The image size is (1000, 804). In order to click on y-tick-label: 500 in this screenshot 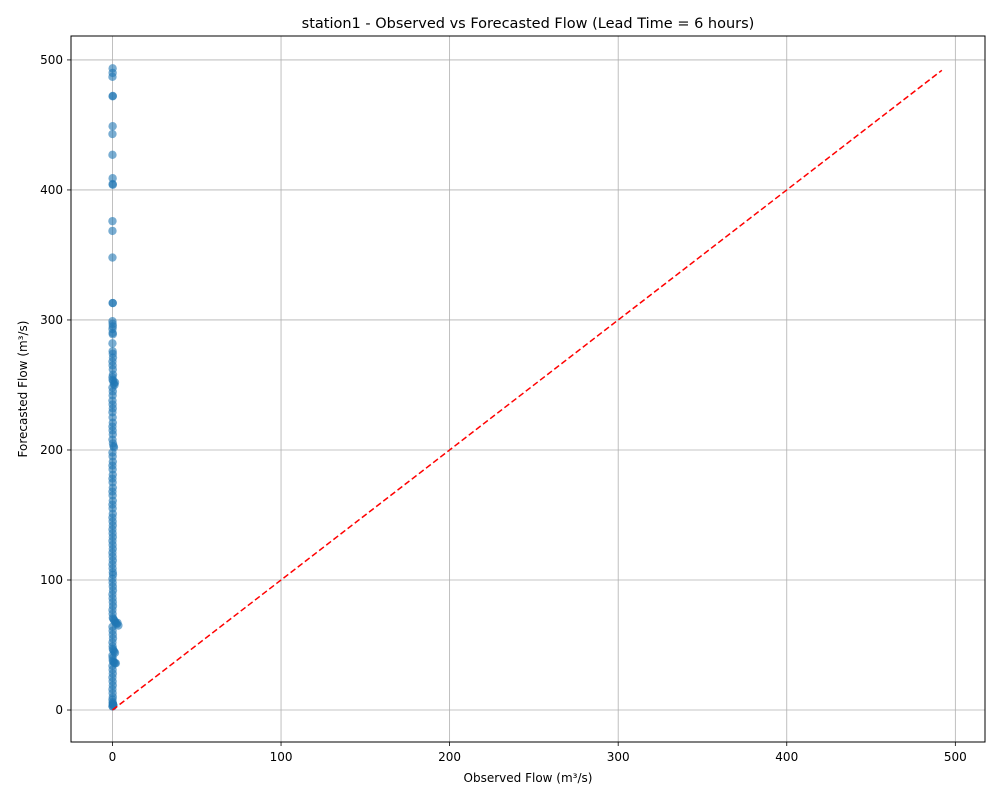, I will do `click(51, 60)`.